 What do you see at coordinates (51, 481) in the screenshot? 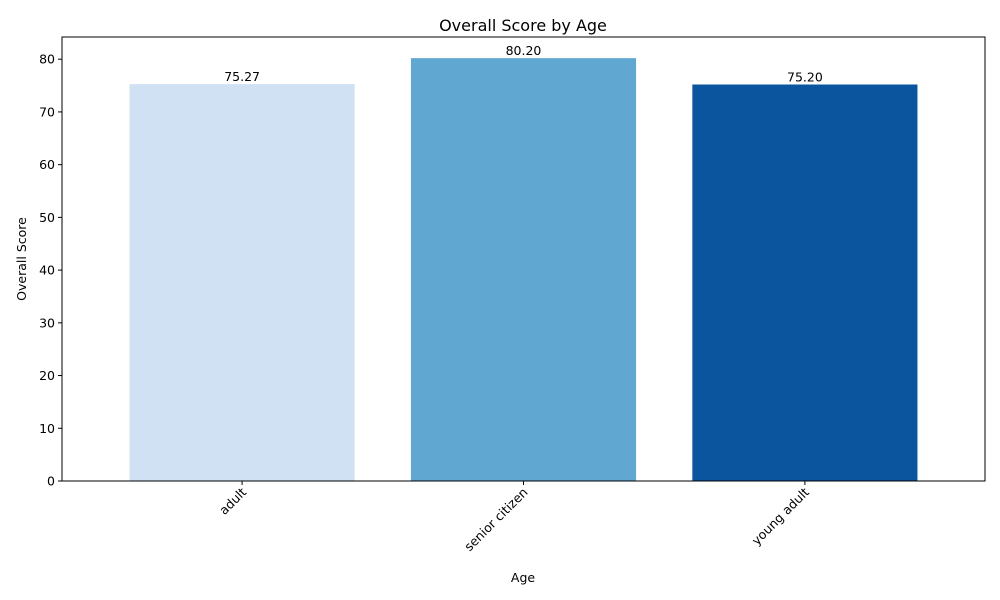
I see `y-tick-label: 0` at bounding box center [51, 481].